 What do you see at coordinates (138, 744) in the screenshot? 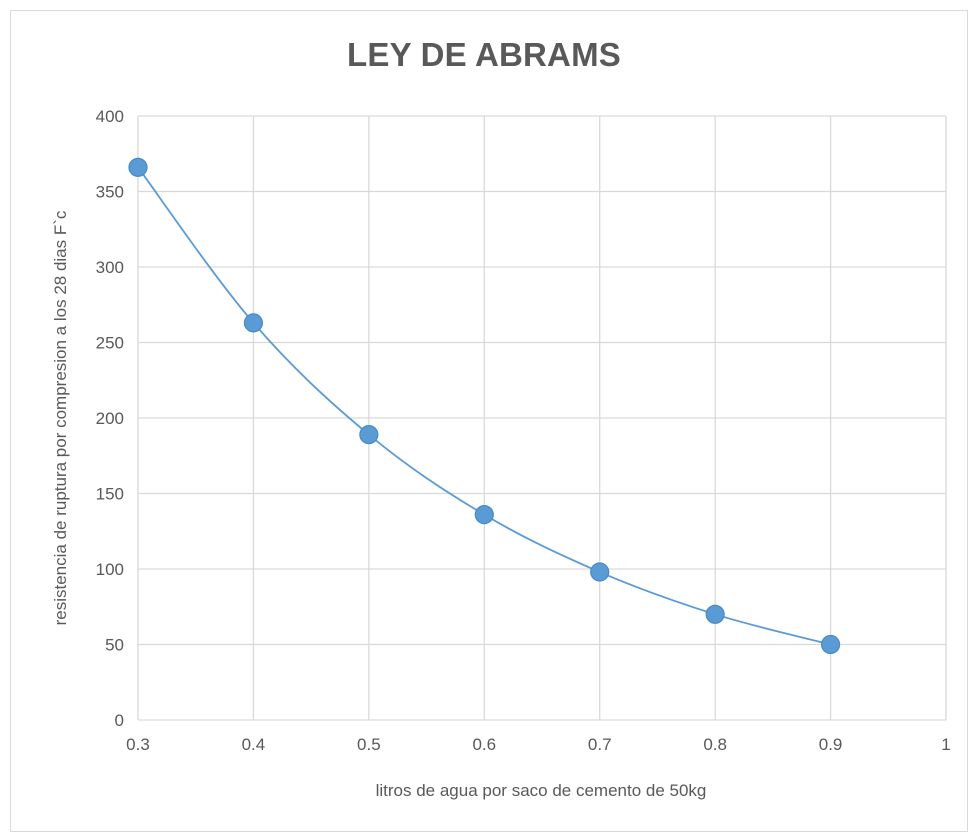
I see `x-tick-label: 0.3` at bounding box center [138, 744].